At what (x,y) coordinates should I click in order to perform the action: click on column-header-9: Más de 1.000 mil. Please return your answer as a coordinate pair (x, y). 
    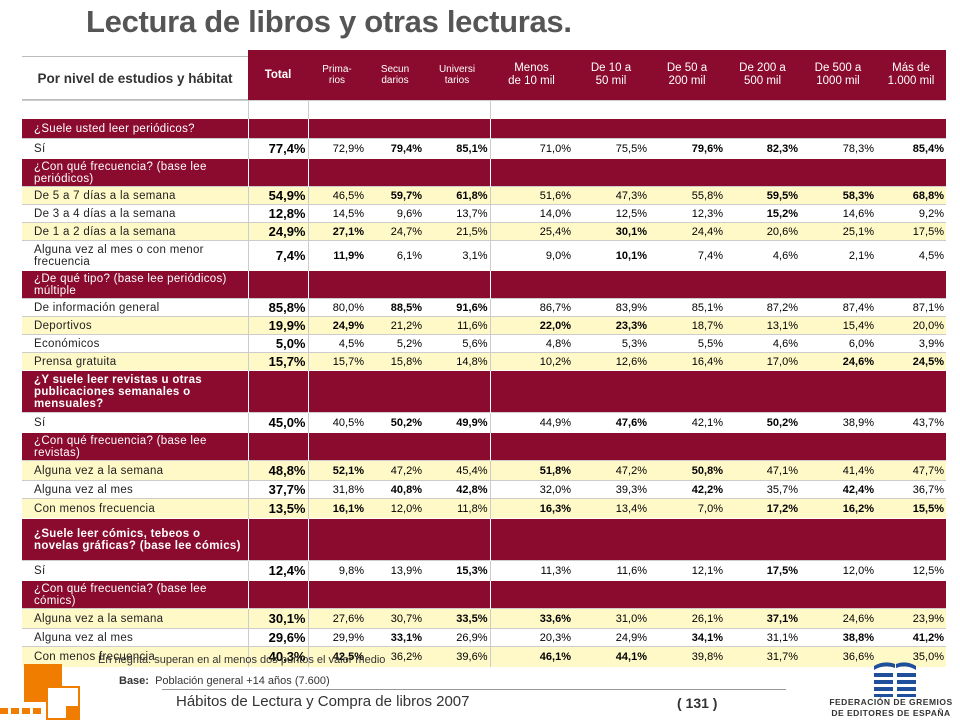
    Looking at the image, I should click on (911, 74).